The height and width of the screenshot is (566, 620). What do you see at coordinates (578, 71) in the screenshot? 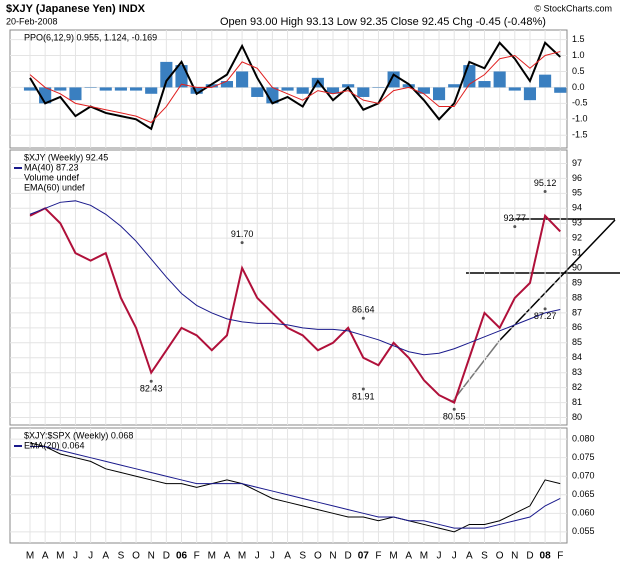
I see `y-tick-label: 0.5` at bounding box center [578, 71].